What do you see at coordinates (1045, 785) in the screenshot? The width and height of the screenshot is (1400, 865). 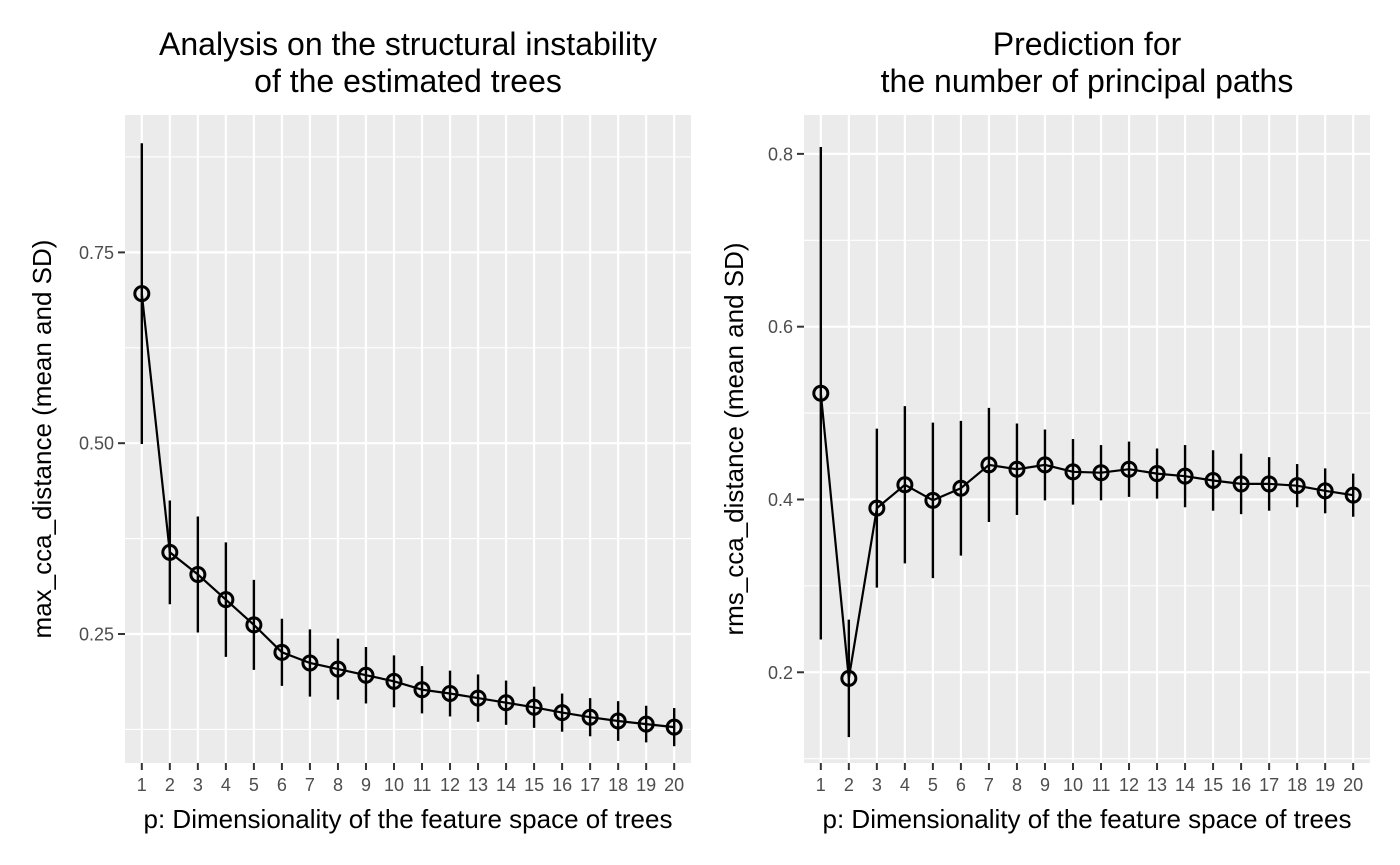 I see `right-x-tick-label: 9` at bounding box center [1045, 785].